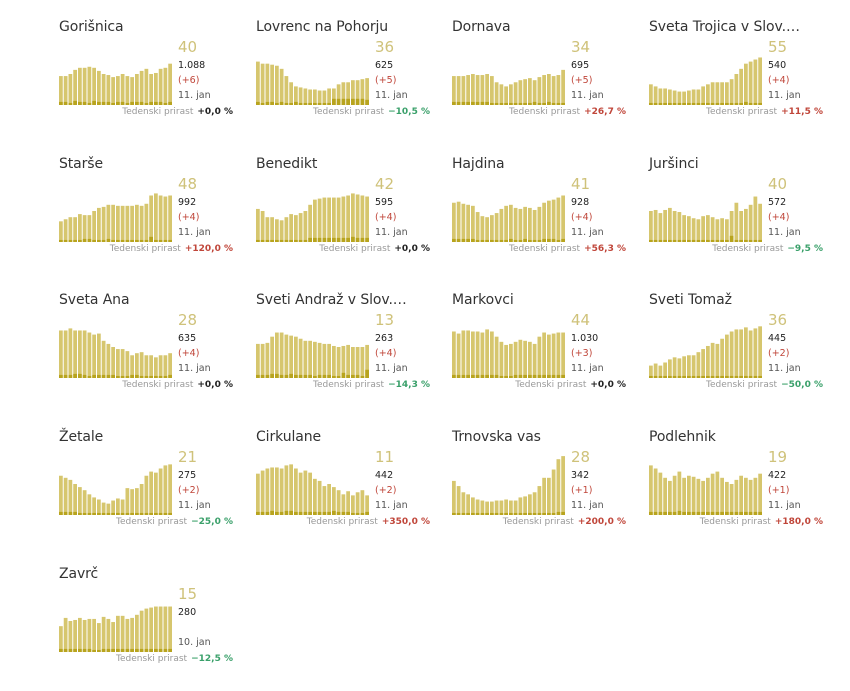 This screenshot has height=691, width=850. Describe the element at coordinates (779, 80) in the screenshot. I see `daily-delta-value: (+4)` at that location.